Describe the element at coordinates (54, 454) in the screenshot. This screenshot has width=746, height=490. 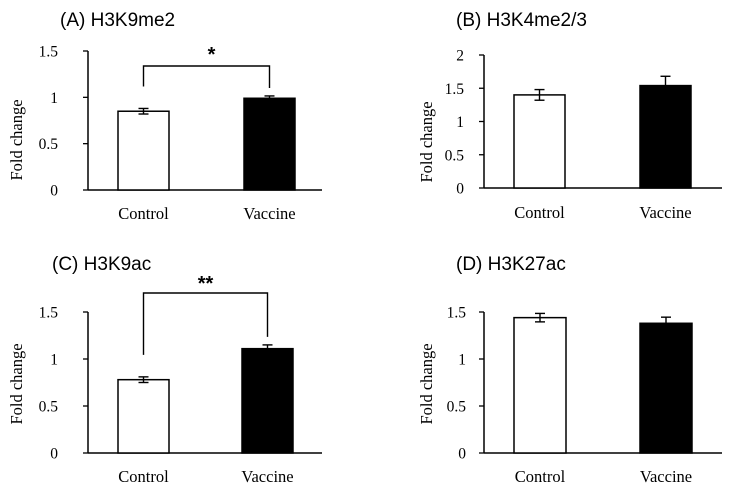
I see `chart-2-ytick-label: 0` at that location.